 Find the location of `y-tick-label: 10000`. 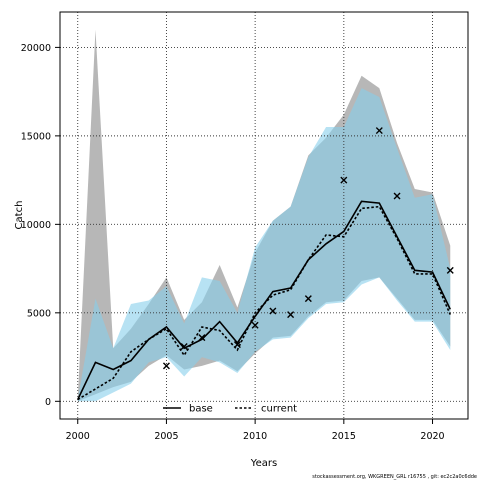

y-tick-label: 10000 is located at coordinates (36, 225).